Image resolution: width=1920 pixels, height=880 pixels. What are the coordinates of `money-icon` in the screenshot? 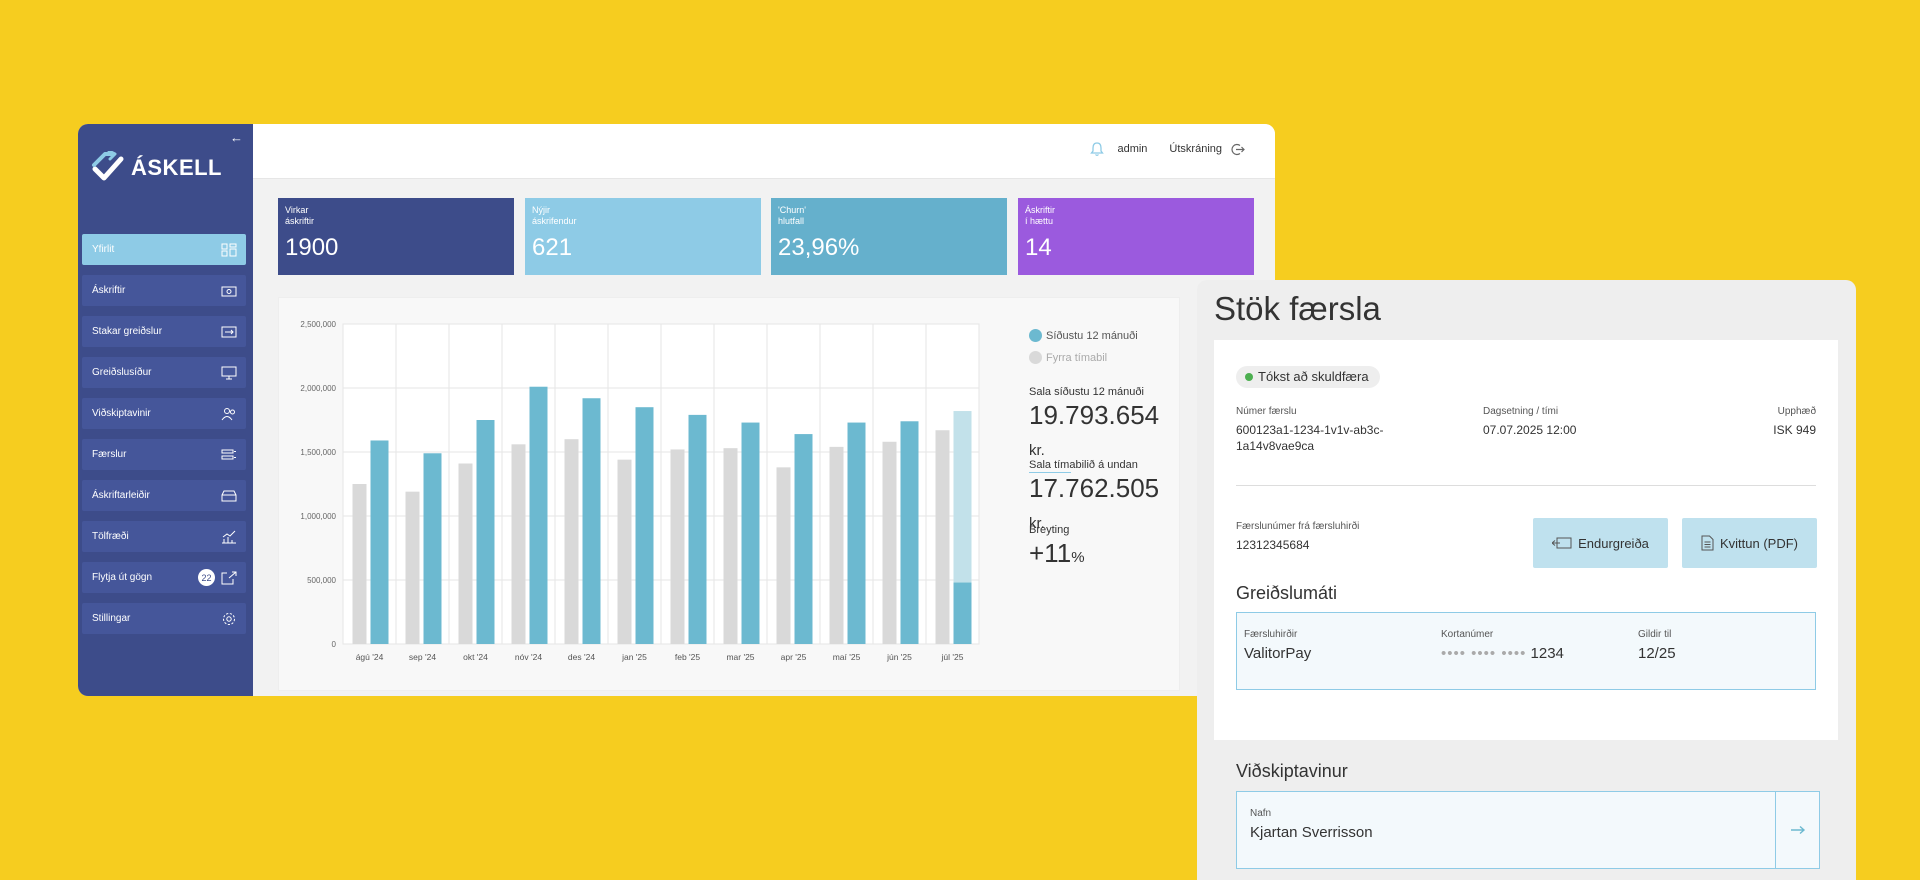 It's located at (229, 291).